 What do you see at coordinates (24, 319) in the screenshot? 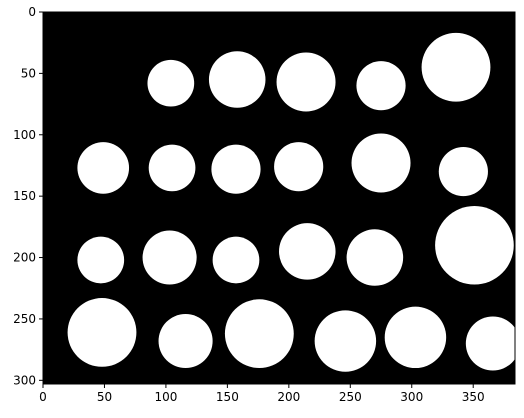
I see `y-tick-label: 250` at bounding box center [24, 319].